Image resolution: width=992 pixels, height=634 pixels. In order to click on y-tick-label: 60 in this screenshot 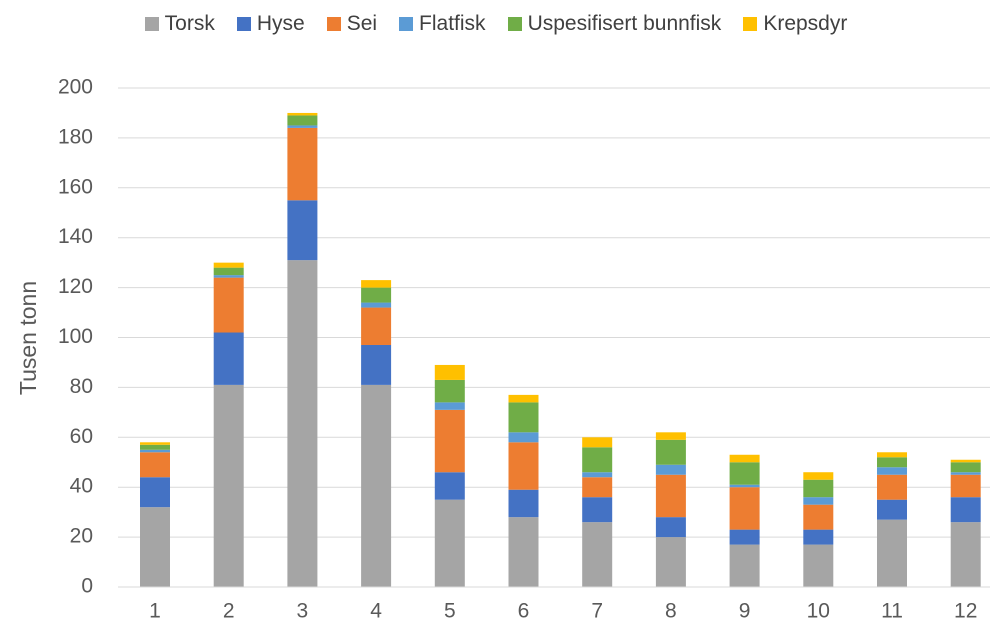, I will do `click(81, 436)`.